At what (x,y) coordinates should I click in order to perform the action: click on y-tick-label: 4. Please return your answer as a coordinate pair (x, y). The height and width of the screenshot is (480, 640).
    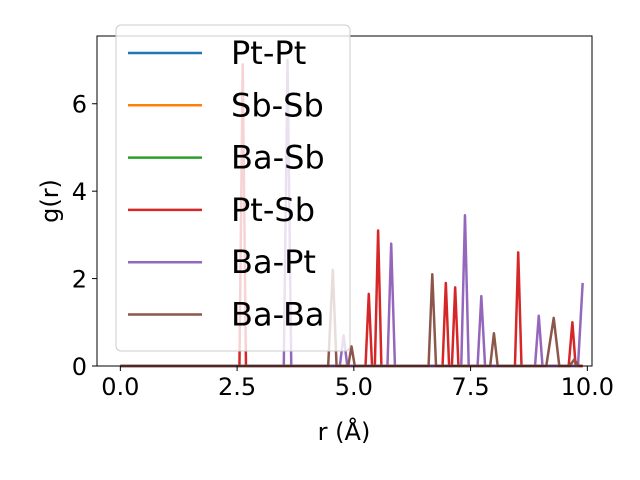
    Looking at the image, I should click on (79, 192).